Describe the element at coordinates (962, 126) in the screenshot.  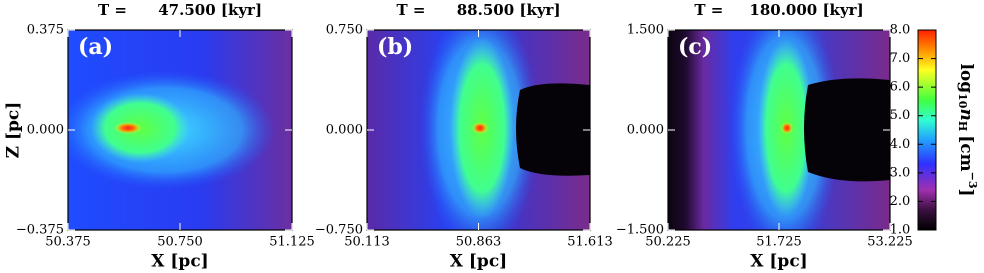
I see `label-part: H` at that location.